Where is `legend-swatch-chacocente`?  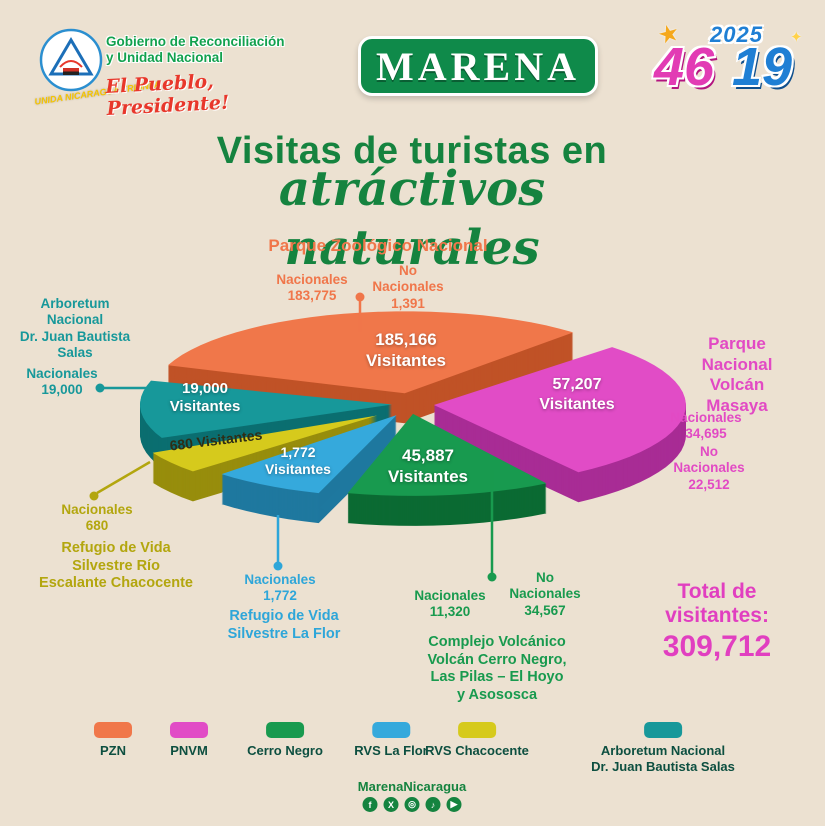 legend-swatch-chacocente is located at coordinates (476, 730).